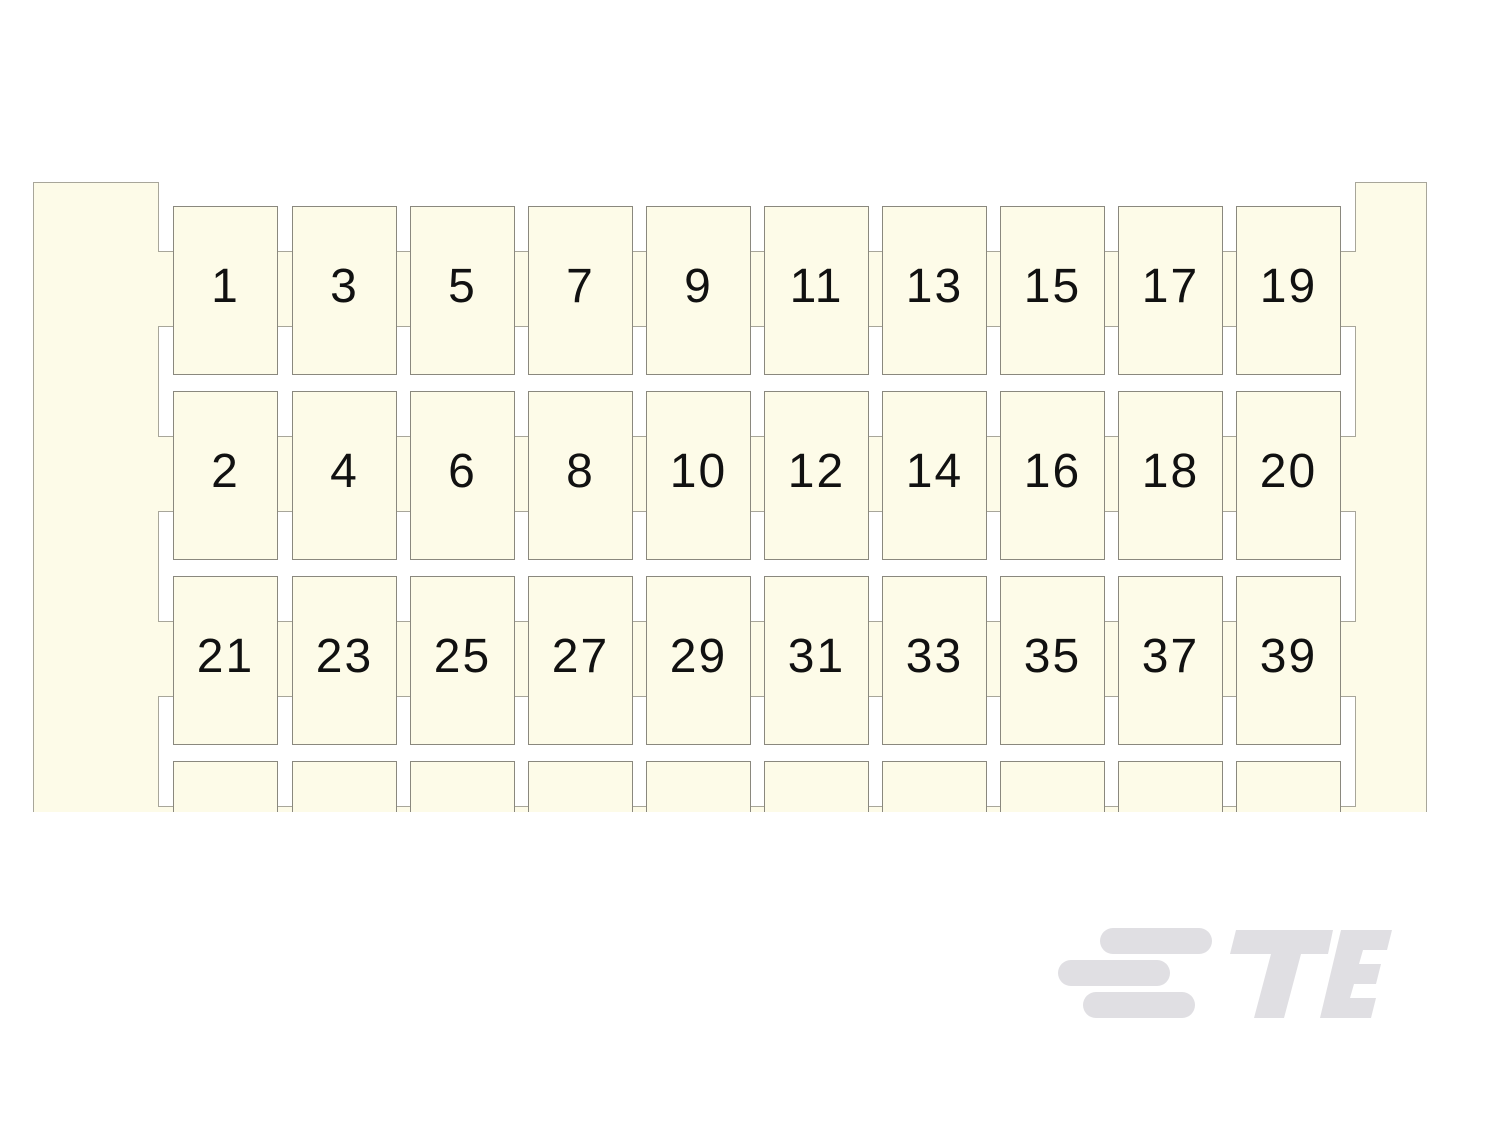 This screenshot has width=1500, height=1125. What do you see at coordinates (580, 475) in the screenshot?
I see `marker-cell: 8` at bounding box center [580, 475].